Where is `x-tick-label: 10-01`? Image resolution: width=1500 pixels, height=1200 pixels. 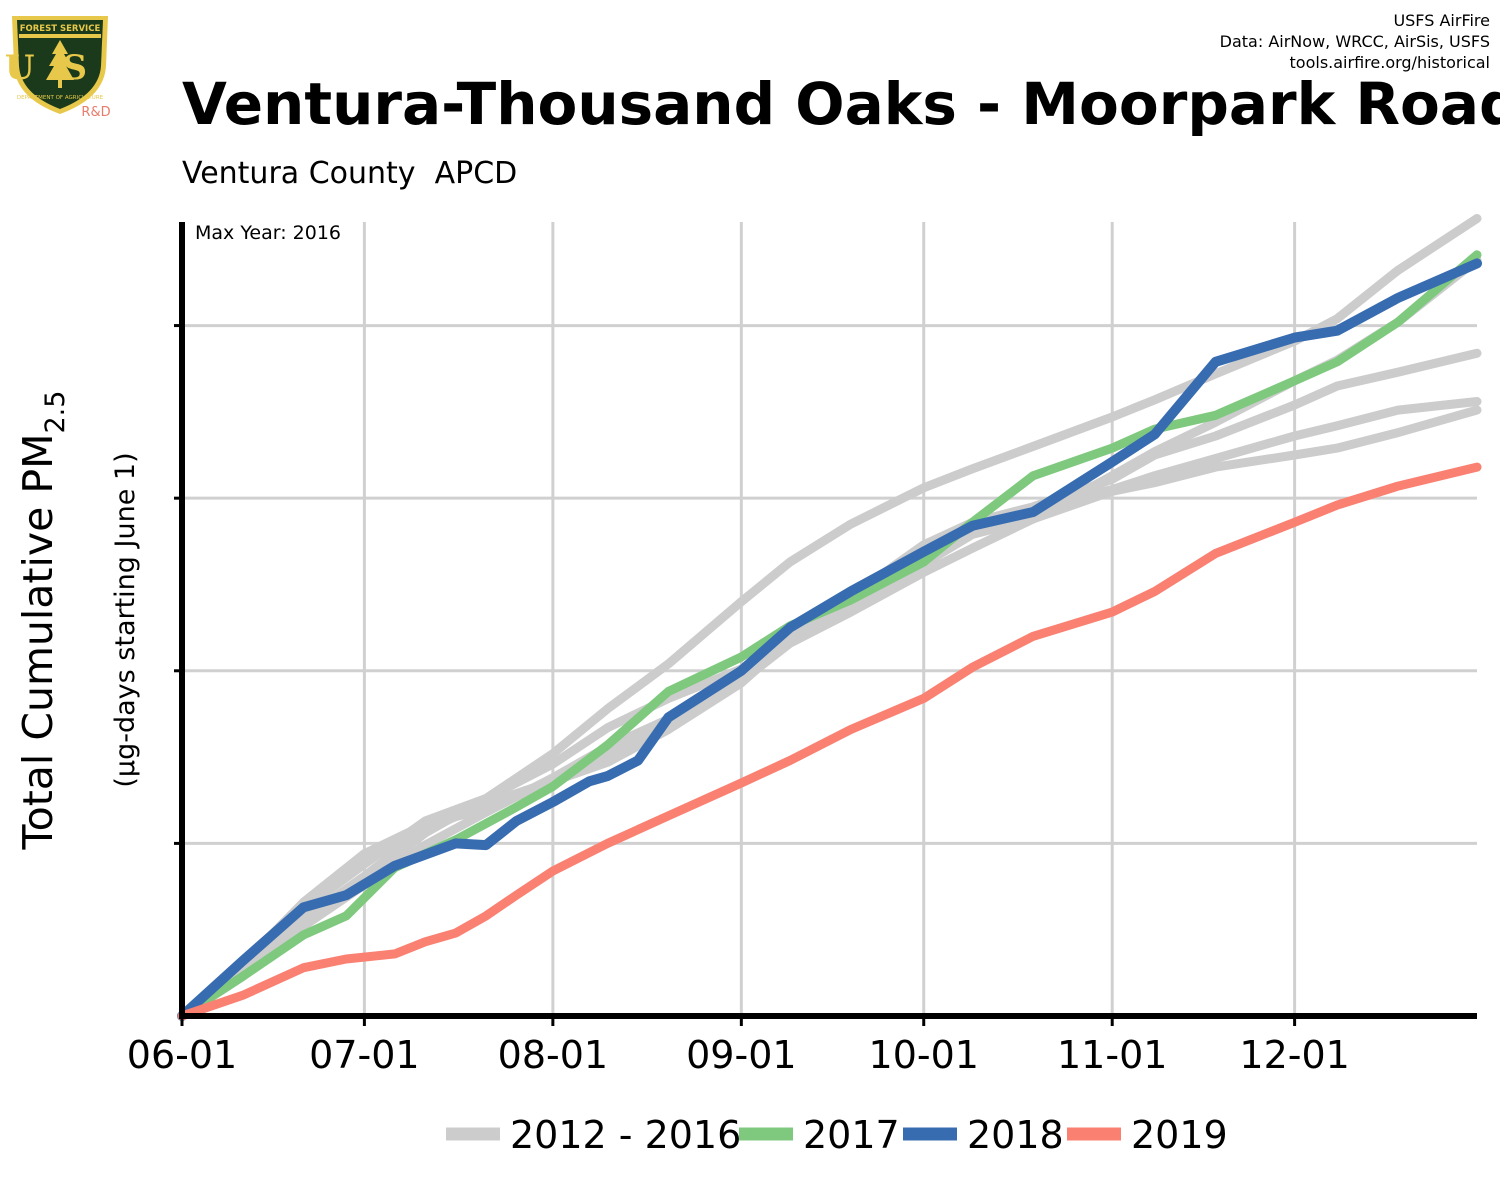
x-tick-label: 10-01 is located at coordinates (924, 1055).